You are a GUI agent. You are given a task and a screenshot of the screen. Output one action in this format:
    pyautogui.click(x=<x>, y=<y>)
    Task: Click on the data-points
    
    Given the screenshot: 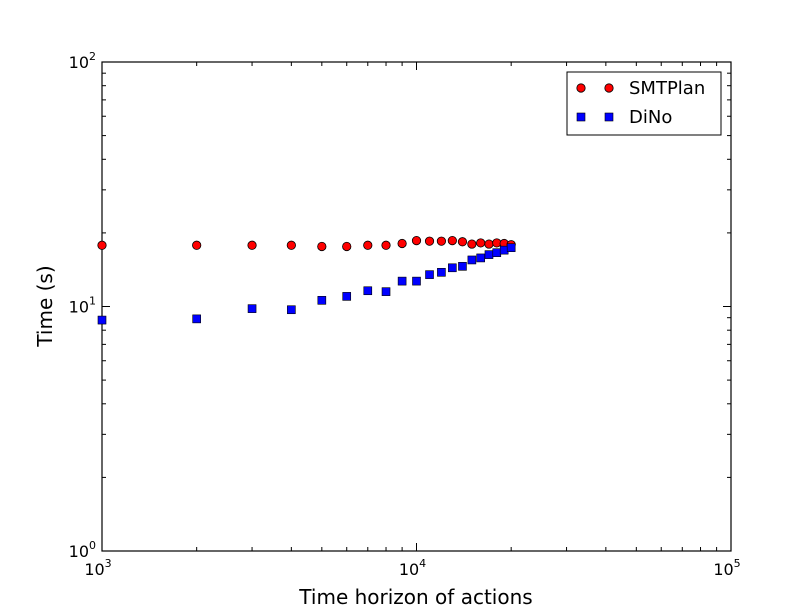 What is the action you would take?
    pyautogui.click(x=306, y=280)
    